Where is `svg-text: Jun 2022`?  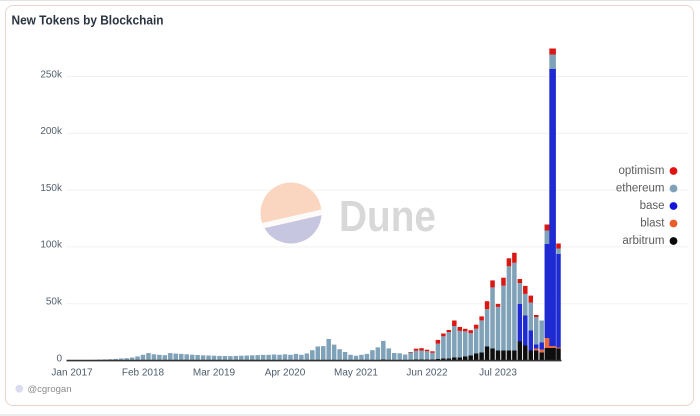 svg-text: Jun 2022 is located at coordinates (427, 373).